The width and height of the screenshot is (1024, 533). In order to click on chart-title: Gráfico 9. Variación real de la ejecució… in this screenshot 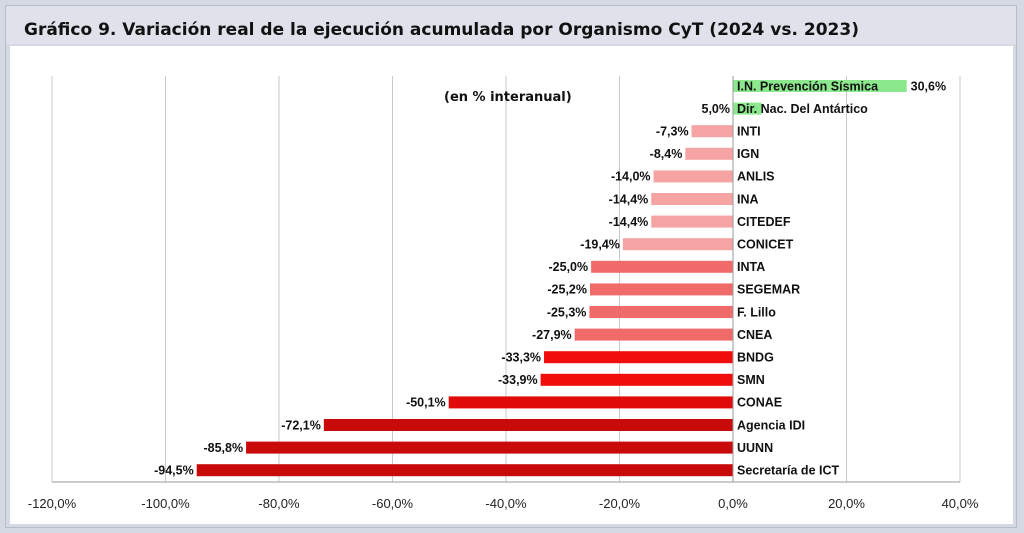, I will do `click(441, 30)`.